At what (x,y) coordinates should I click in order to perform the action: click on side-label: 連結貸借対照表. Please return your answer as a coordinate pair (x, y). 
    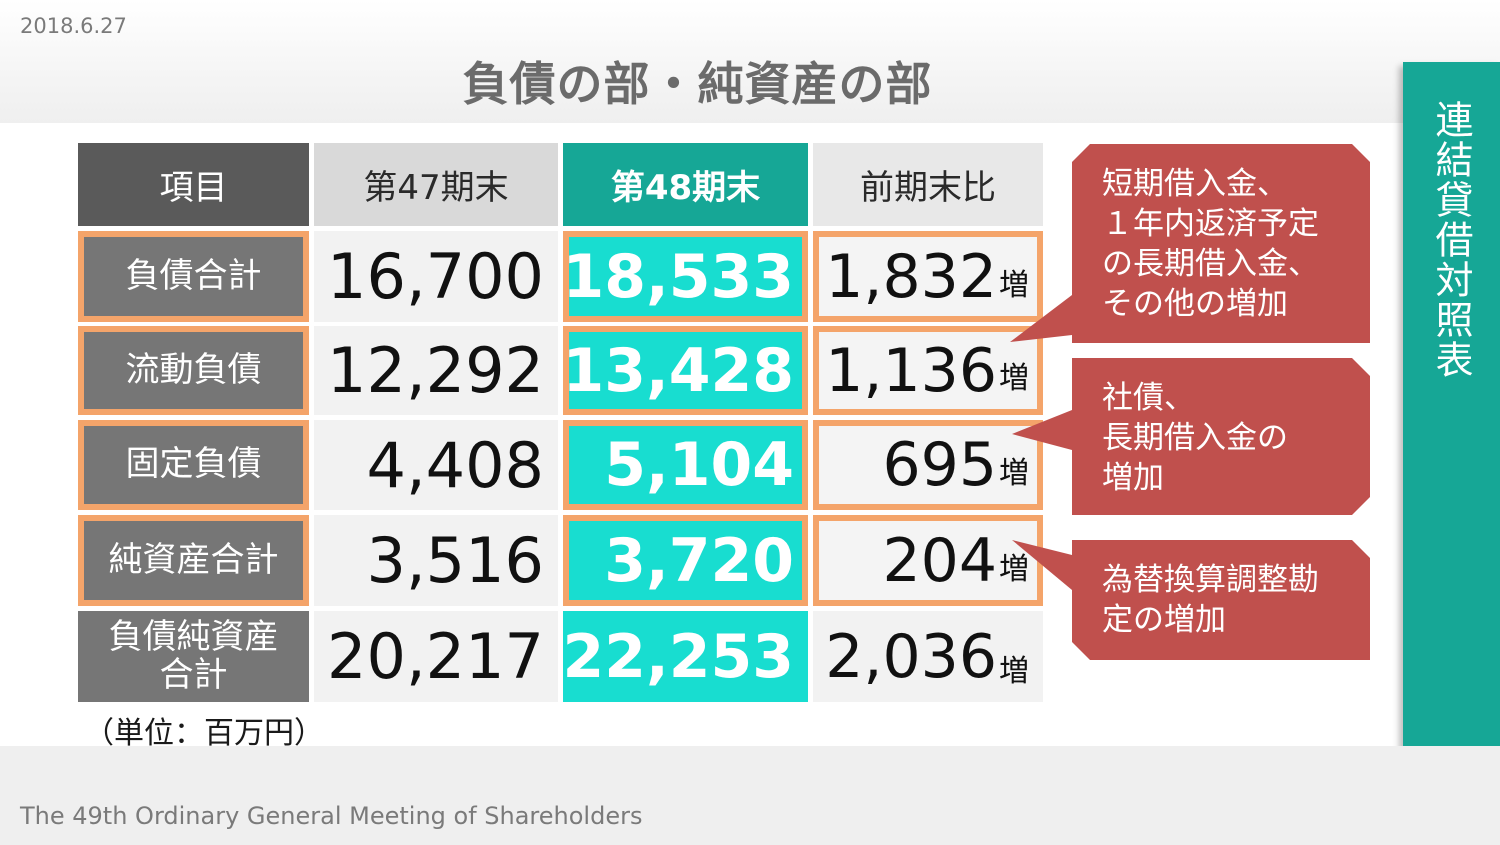
    Looking at the image, I should click on (1451, 240).